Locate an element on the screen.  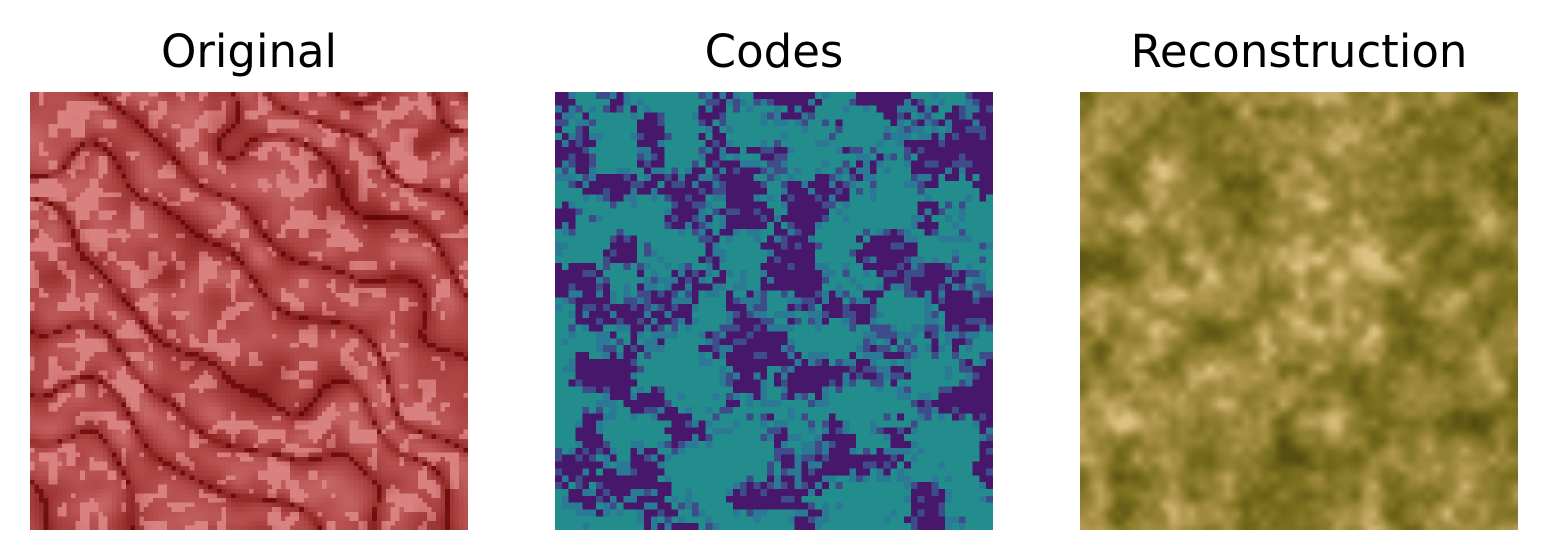
panel-title-reconstruction: Reconstruction is located at coordinates (1299, 51).